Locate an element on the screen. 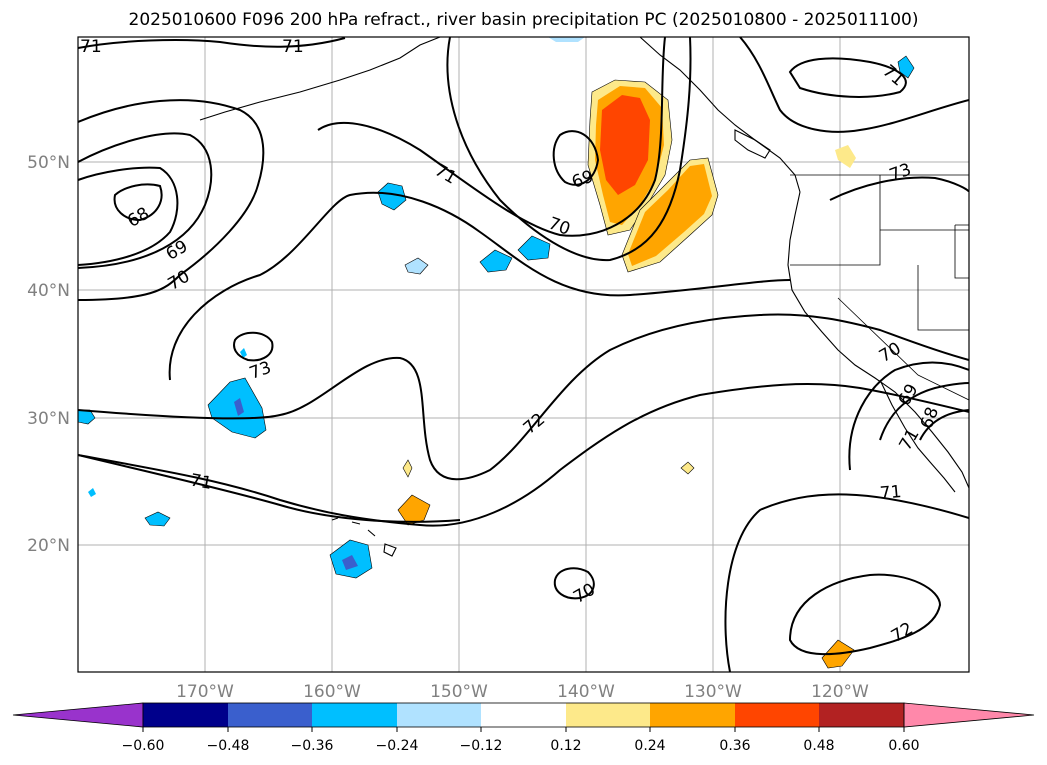 The image size is (1047, 765). colorbar-tick-label: 0.48 is located at coordinates (818, 746).